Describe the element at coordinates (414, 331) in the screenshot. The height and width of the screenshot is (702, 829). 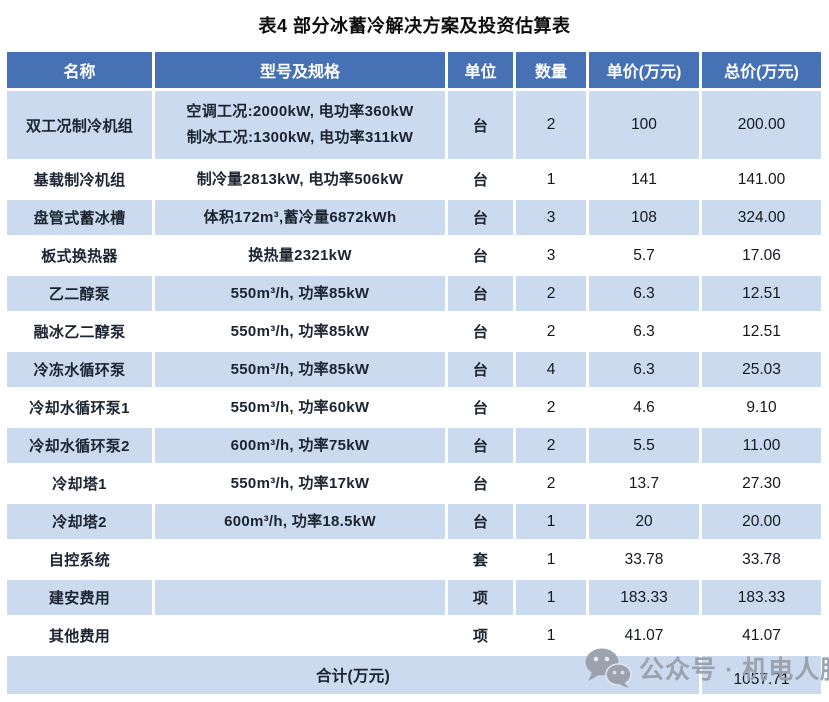
I see `table-row: 融冰乙二醇泵 550m³/h, 功率85kW 台 2 6.3 12.51` at that location.